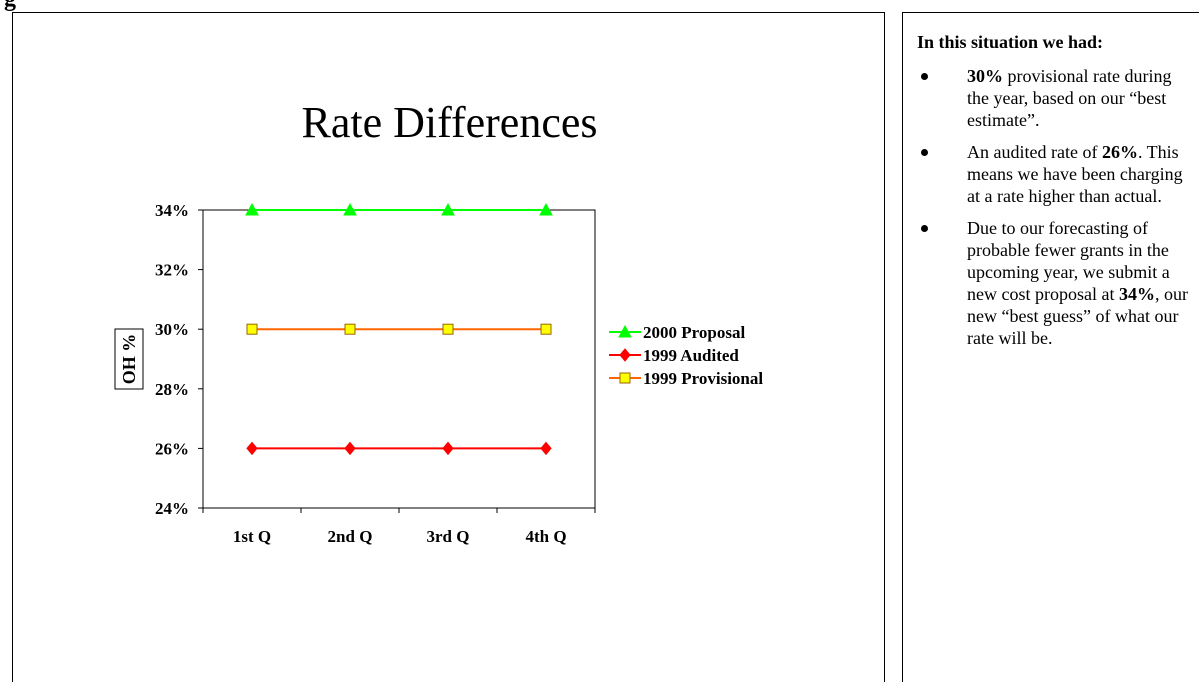 This screenshot has height=682, width=1199. What do you see at coordinates (985, 76) in the screenshot?
I see `bullet-1-bold: 30%` at bounding box center [985, 76].